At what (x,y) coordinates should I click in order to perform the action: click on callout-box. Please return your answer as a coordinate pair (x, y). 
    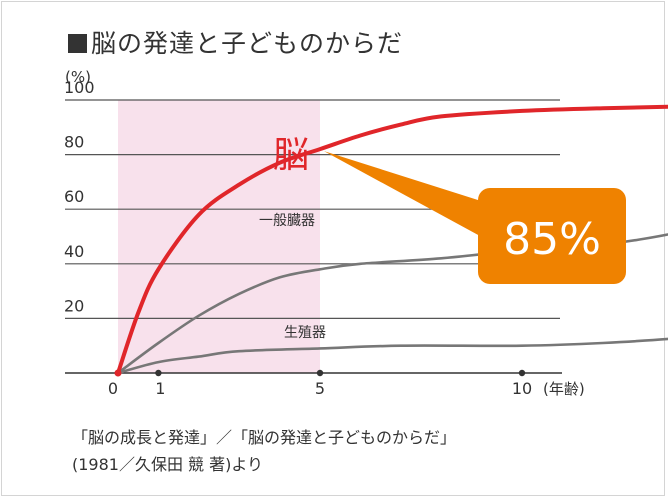
    Looking at the image, I should click on (552, 236).